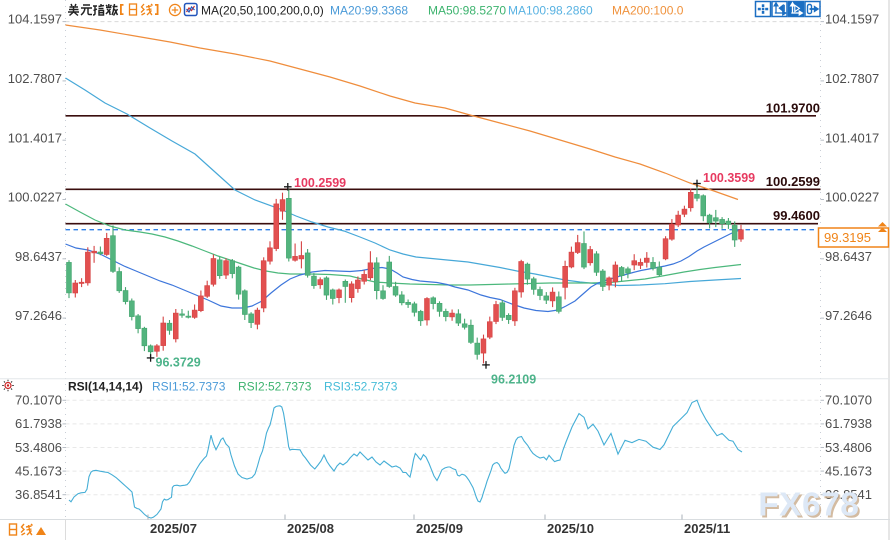 The image size is (890, 545). What do you see at coordinates (707, 528) in the screenshot?
I see `svg-text: 2025/11` at bounding box center [707, 528].